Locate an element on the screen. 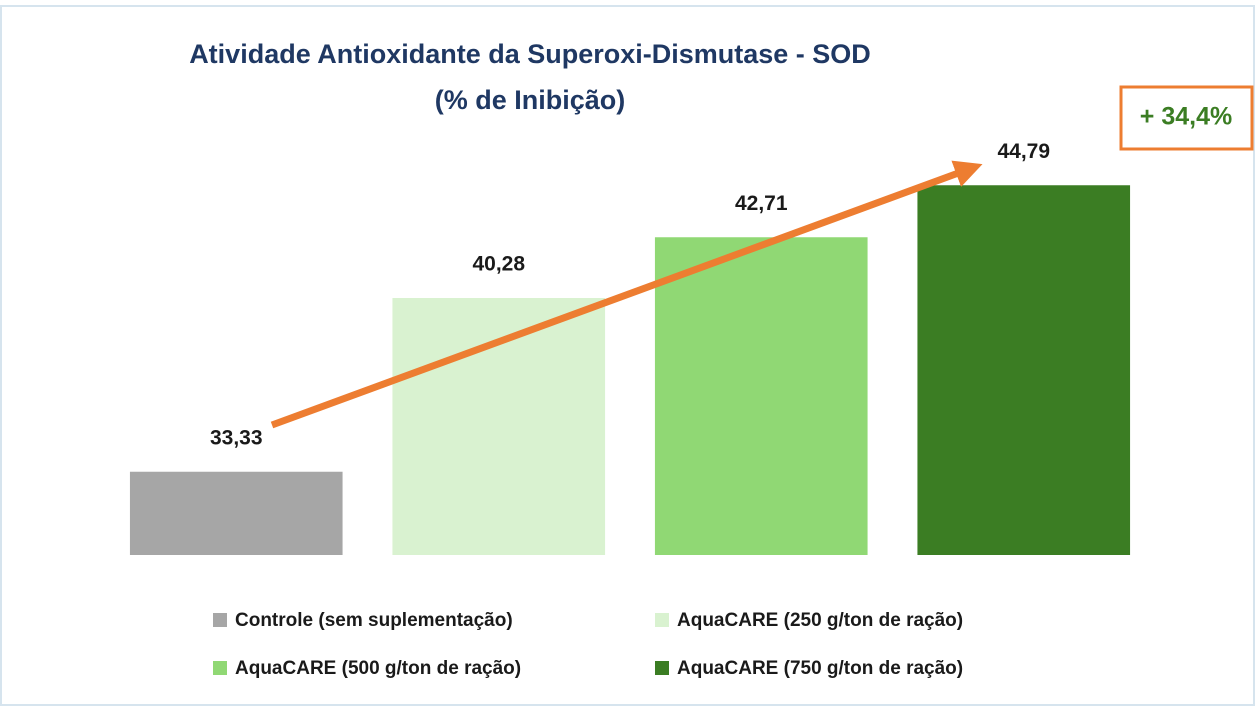 The width and height of the screenshot is (1255, 713). data-label: 44,79 is located at coordinates (1023, 151).